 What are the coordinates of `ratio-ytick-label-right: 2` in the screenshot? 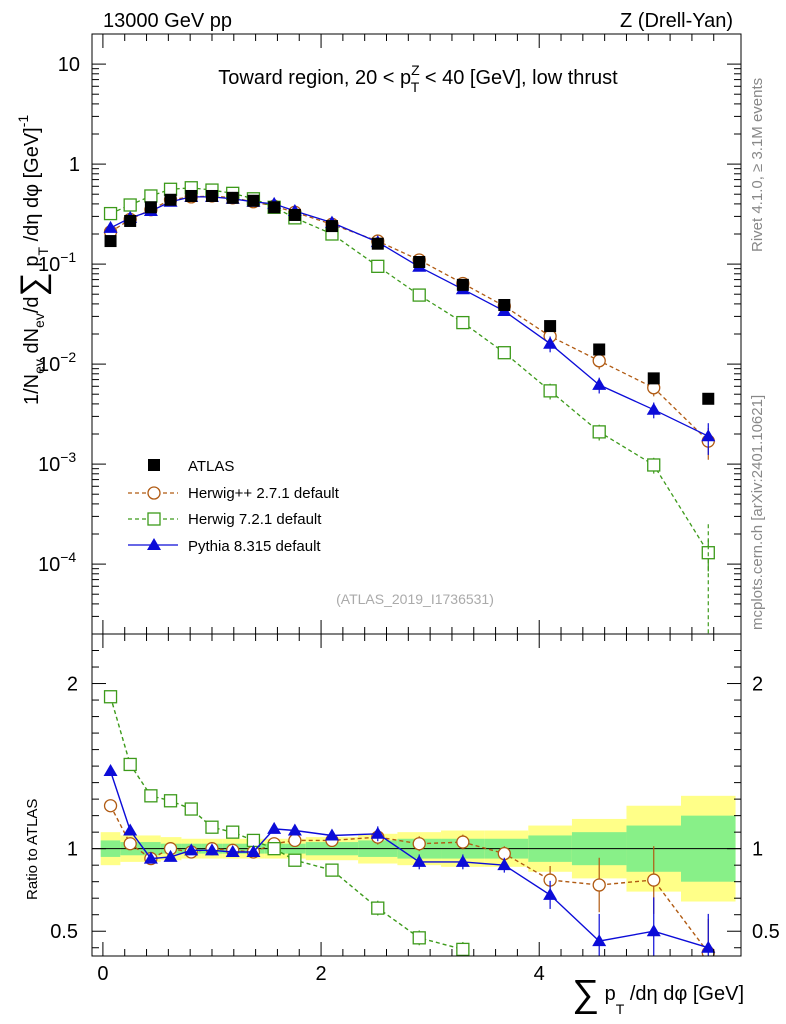 It's located at (757, 685).